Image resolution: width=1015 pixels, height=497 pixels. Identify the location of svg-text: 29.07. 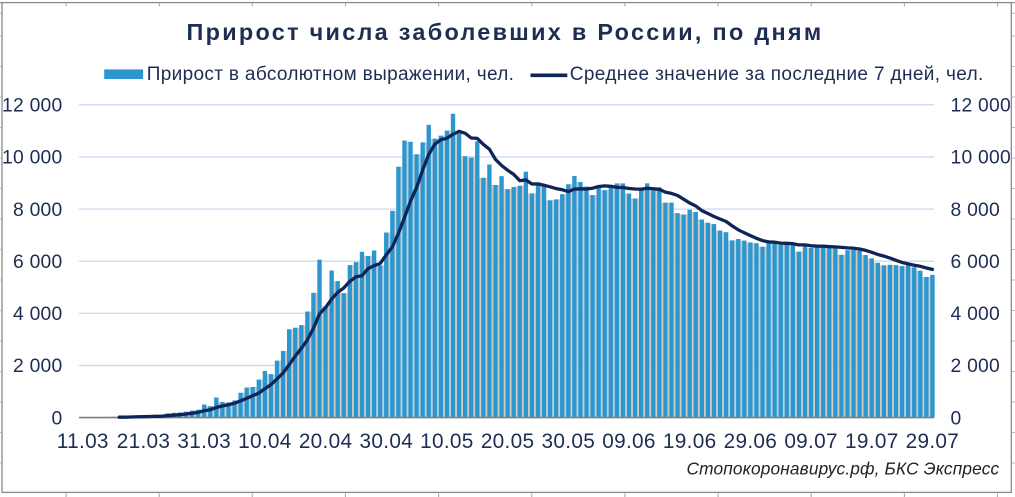
(933, 441).